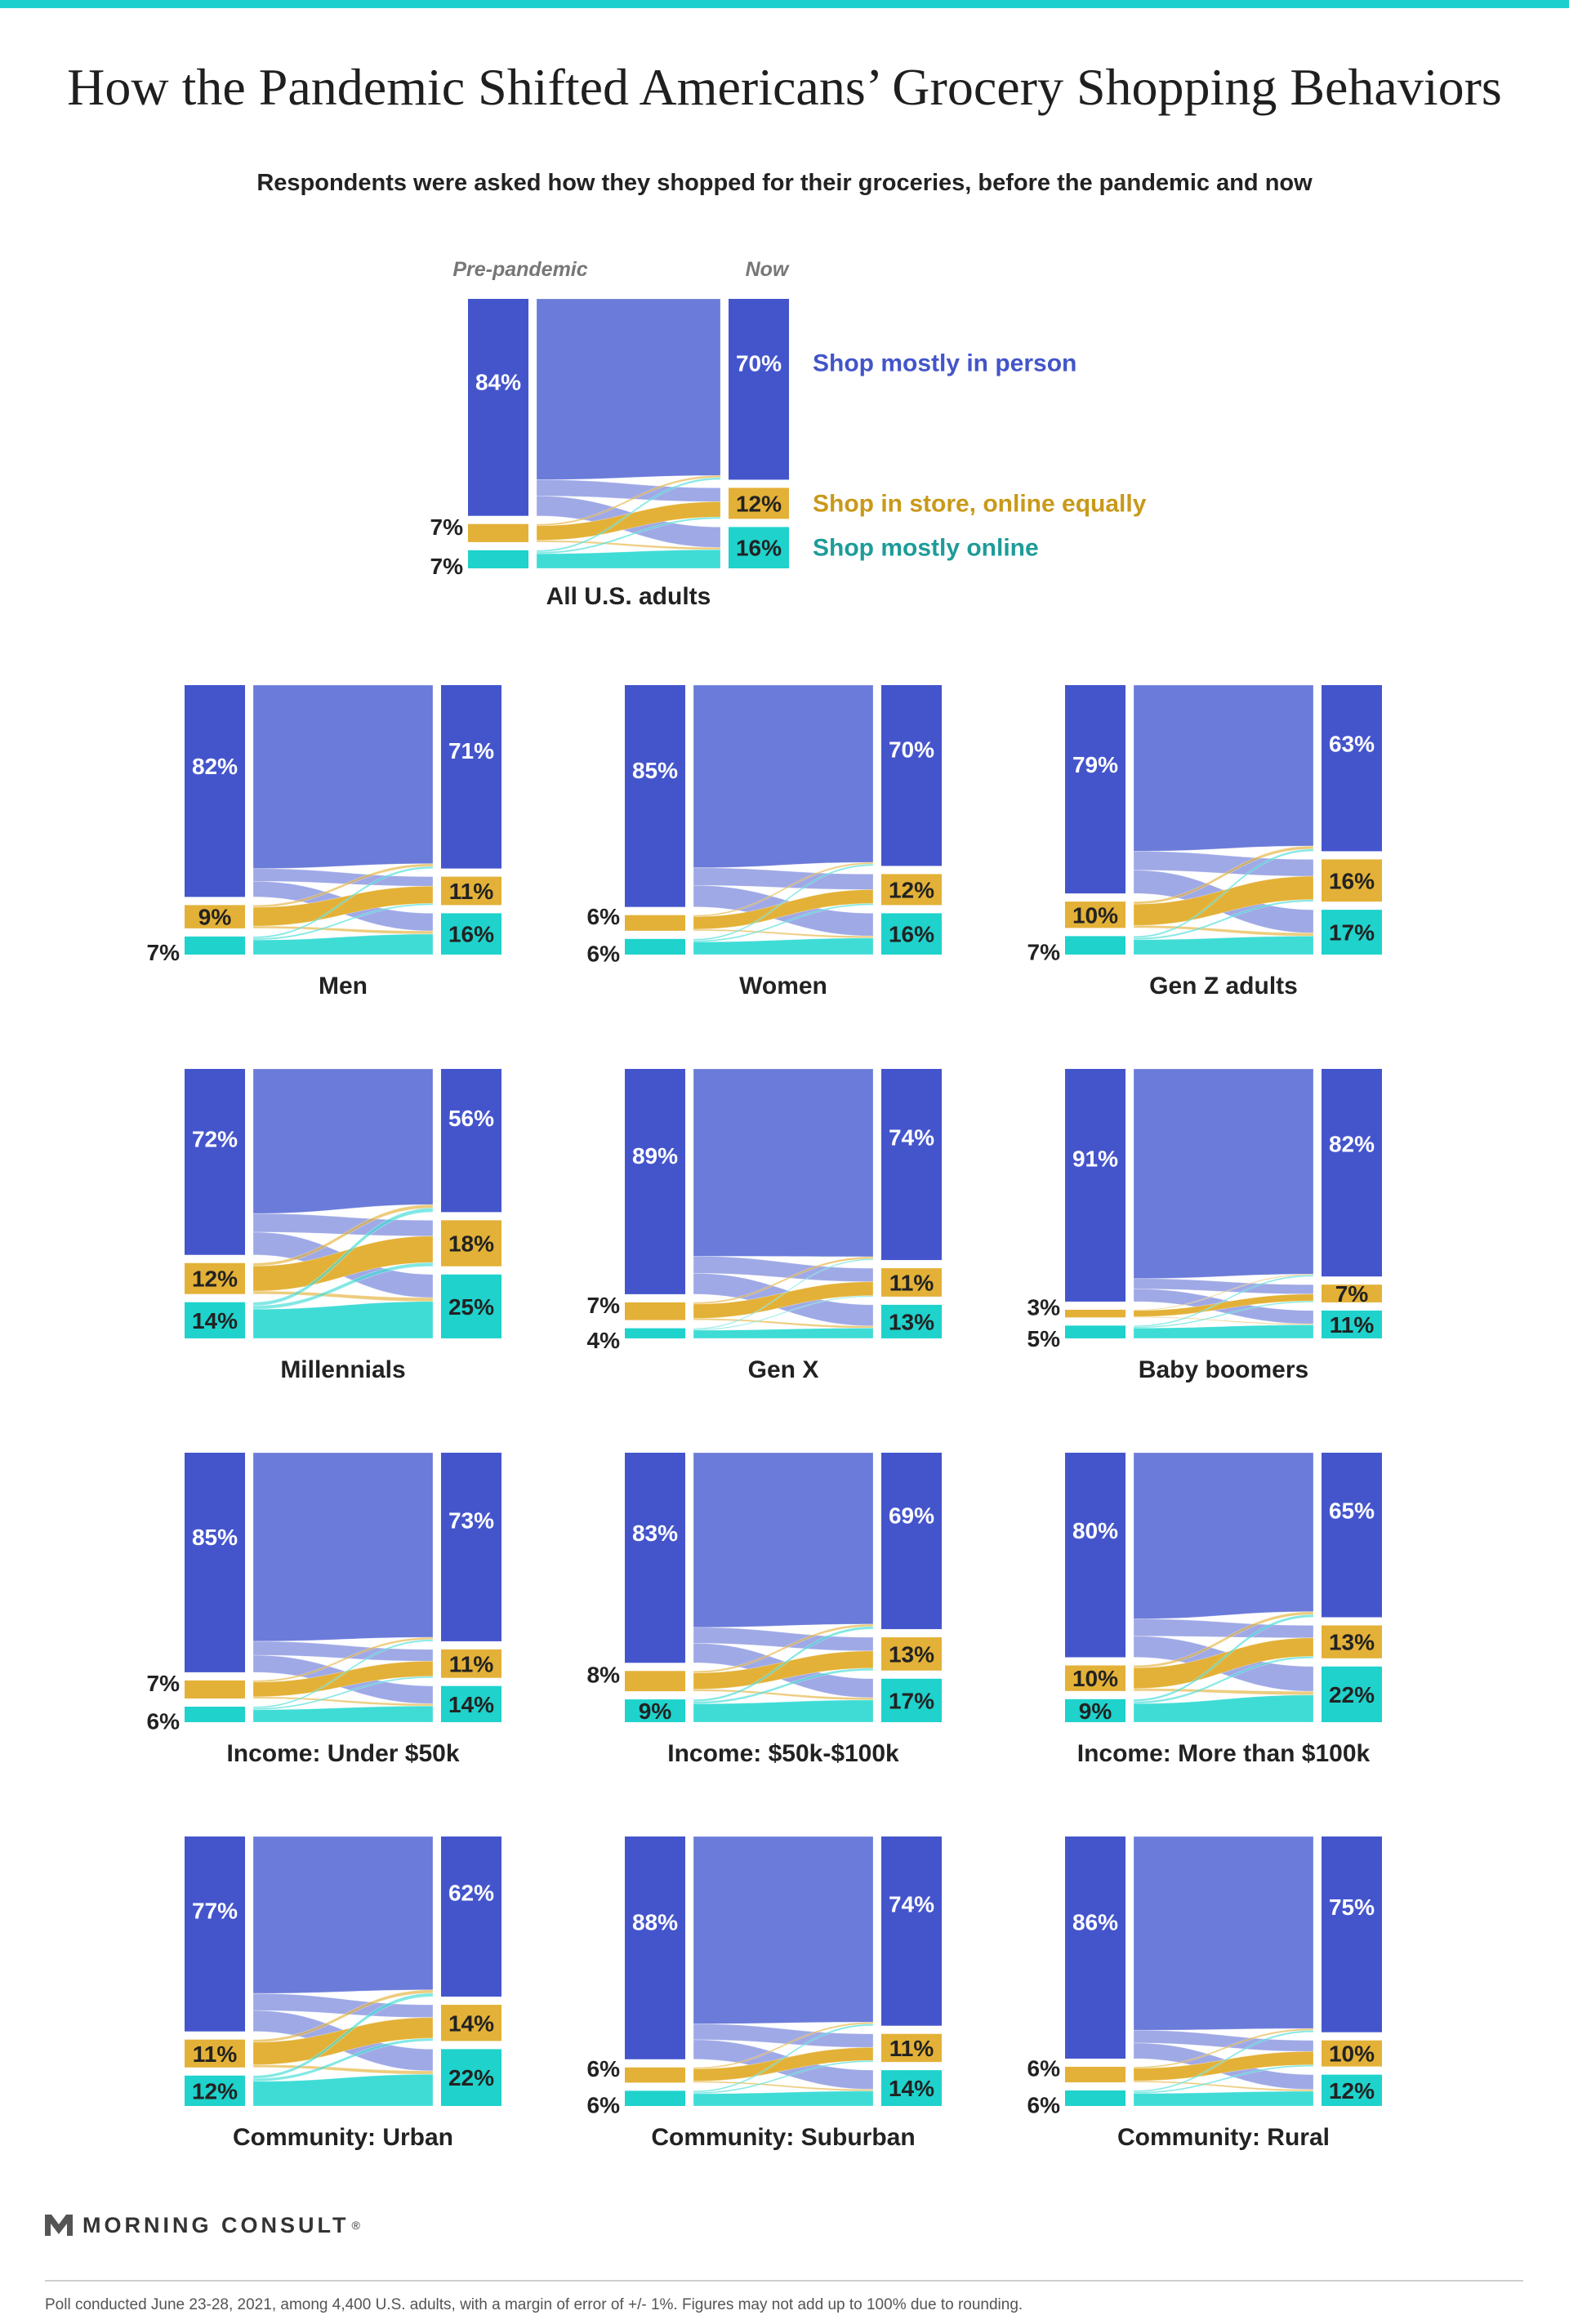 Image resolution: width=1569 pixels, height=2324 pixels. I want to click on gen-z-adults-flow-online-to-online, so click(1223, 945).